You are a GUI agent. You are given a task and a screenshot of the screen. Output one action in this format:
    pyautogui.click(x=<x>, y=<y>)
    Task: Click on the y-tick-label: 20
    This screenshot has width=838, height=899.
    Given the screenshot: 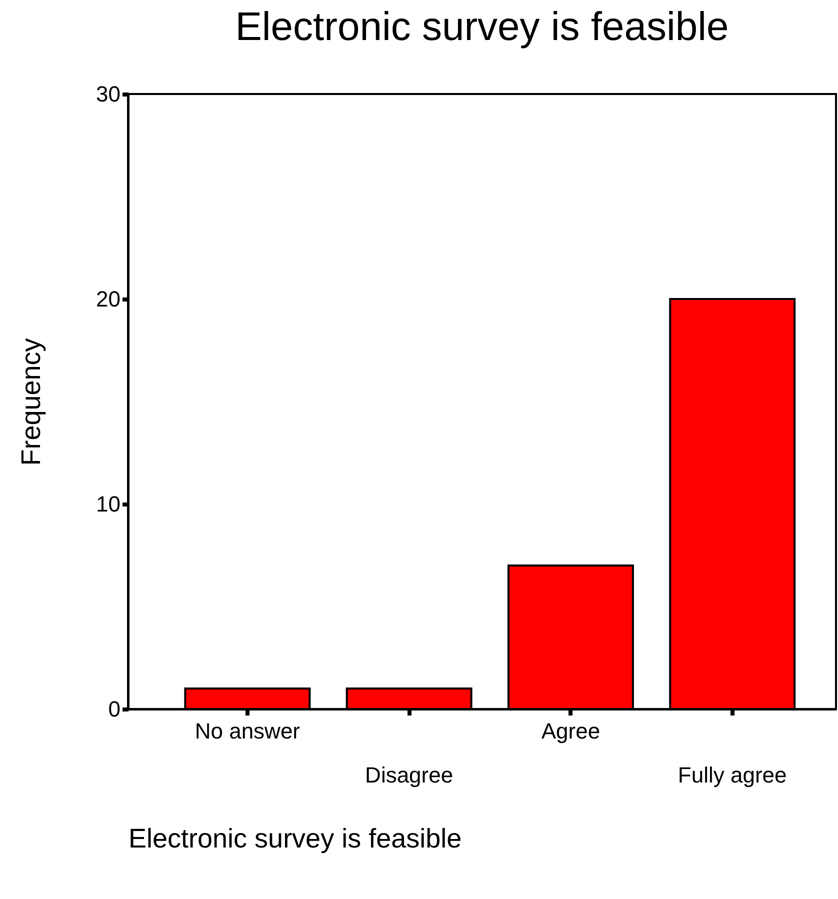 What is the action you would take?
    pyautogui.click(x=108, y=299)
    